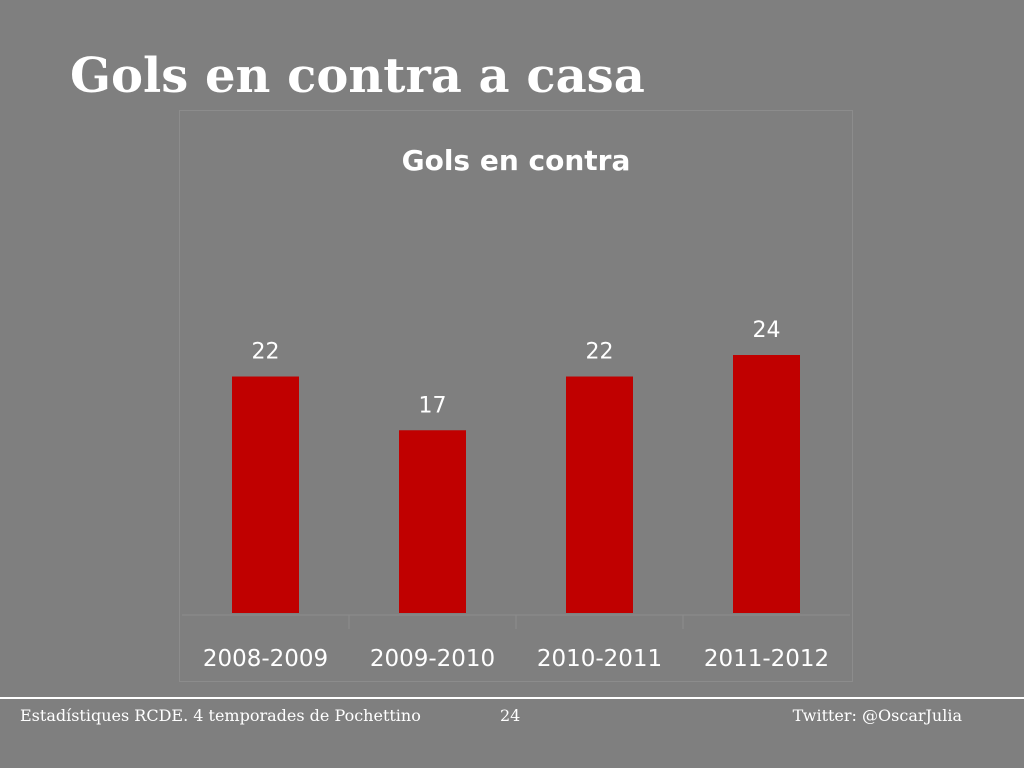 The image size is (1024, 768). I want to click on bar-2010-2011, so click(599, 494).